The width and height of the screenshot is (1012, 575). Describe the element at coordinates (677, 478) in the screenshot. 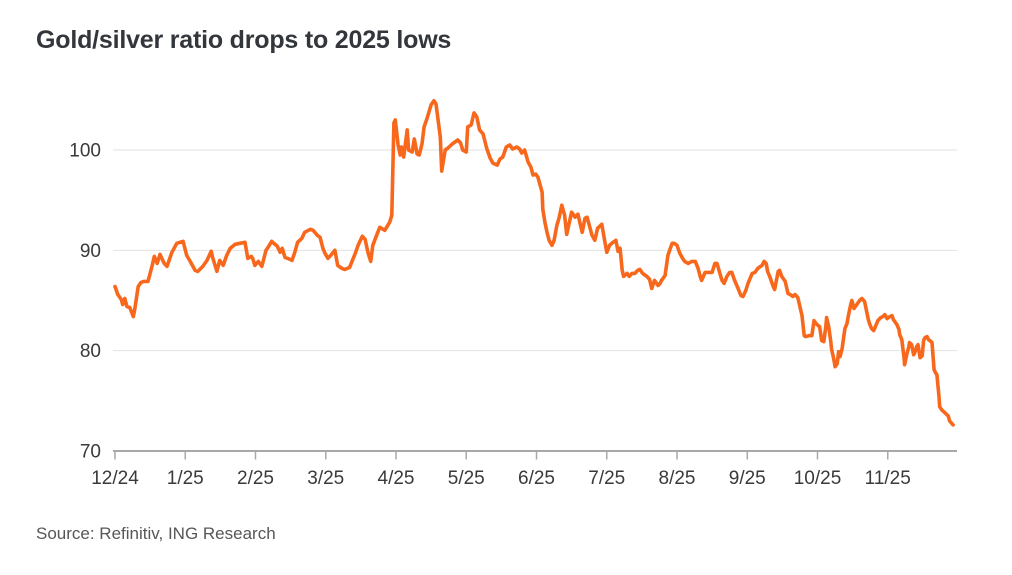

I see `x-tick-label: 8/25` at that location.